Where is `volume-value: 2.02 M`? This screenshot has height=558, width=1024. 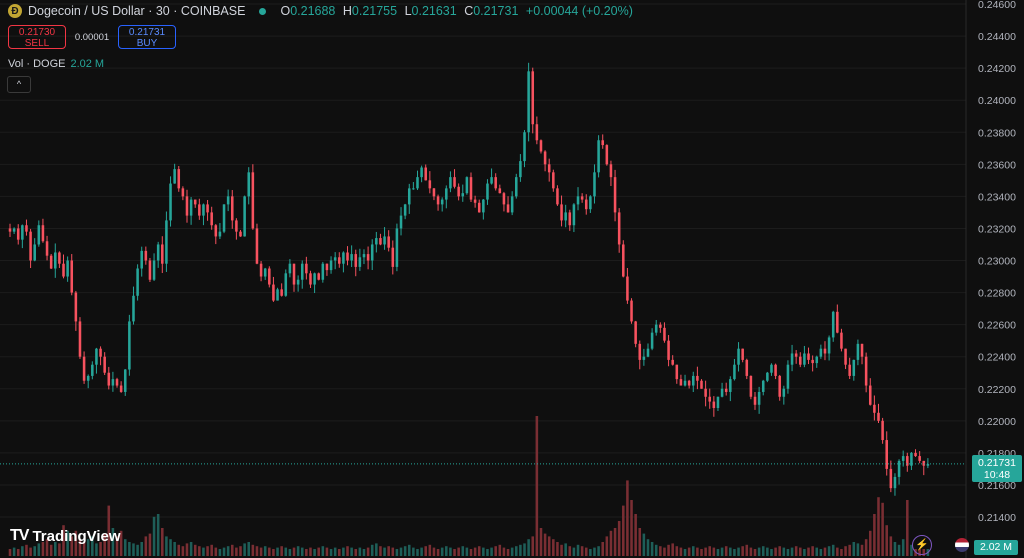
volume-value: 2.02 M is located at coordinates (87, 64).